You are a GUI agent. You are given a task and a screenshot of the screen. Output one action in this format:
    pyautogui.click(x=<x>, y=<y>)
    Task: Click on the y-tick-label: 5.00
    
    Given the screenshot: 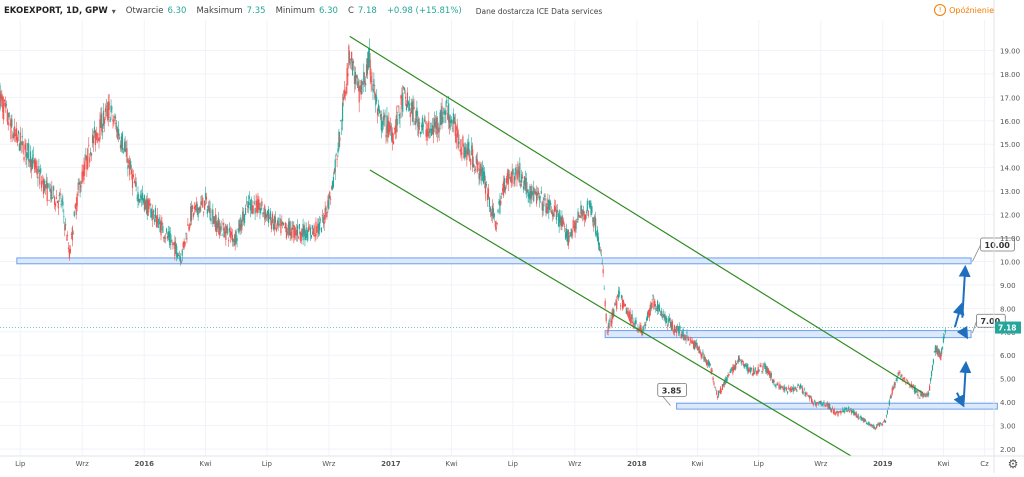 What is the action you would take?
    pyautogui.click(x=1008, y=380)
    